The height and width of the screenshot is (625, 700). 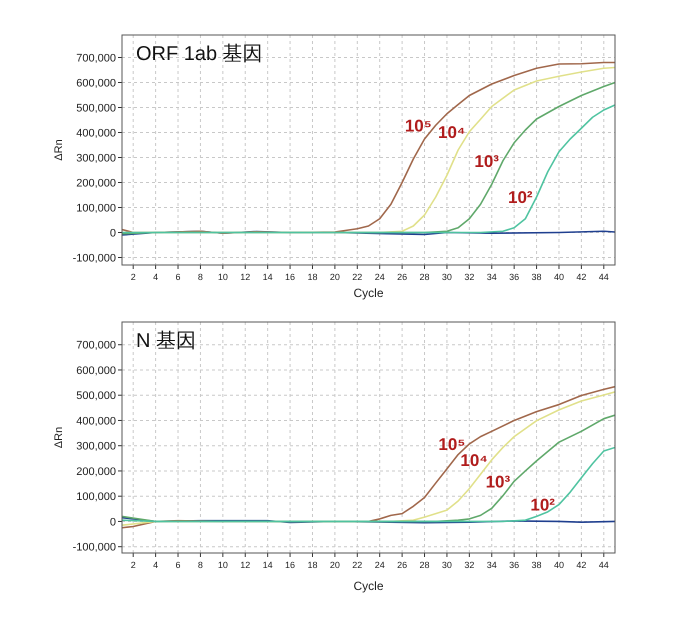 What do you see at coordinates (452, 132) in the screenshot?
I see `annotation: 10⁴` at bounding box center [452, 132].